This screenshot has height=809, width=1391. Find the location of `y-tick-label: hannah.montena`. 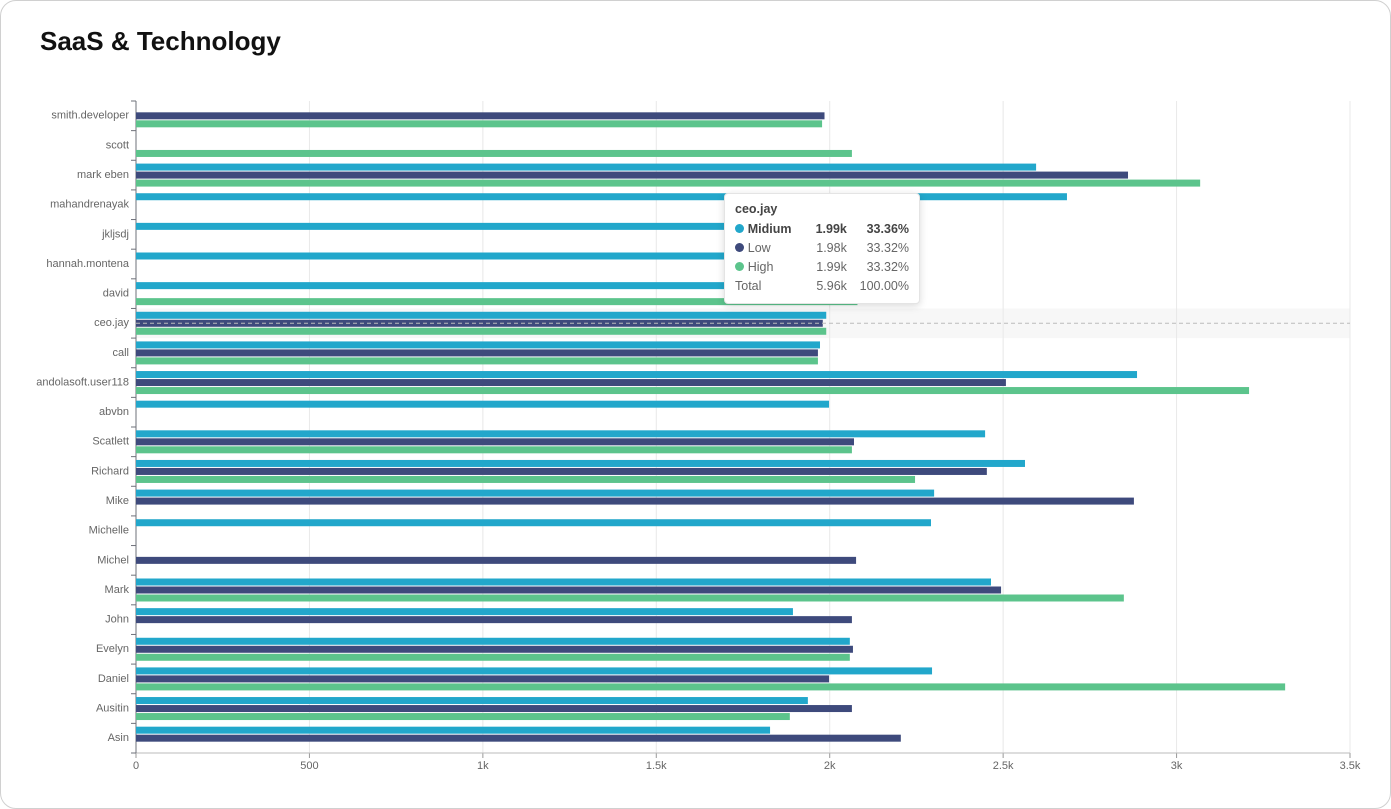

y-tick-label: hannah.montena is located at coordinates (87, 264).